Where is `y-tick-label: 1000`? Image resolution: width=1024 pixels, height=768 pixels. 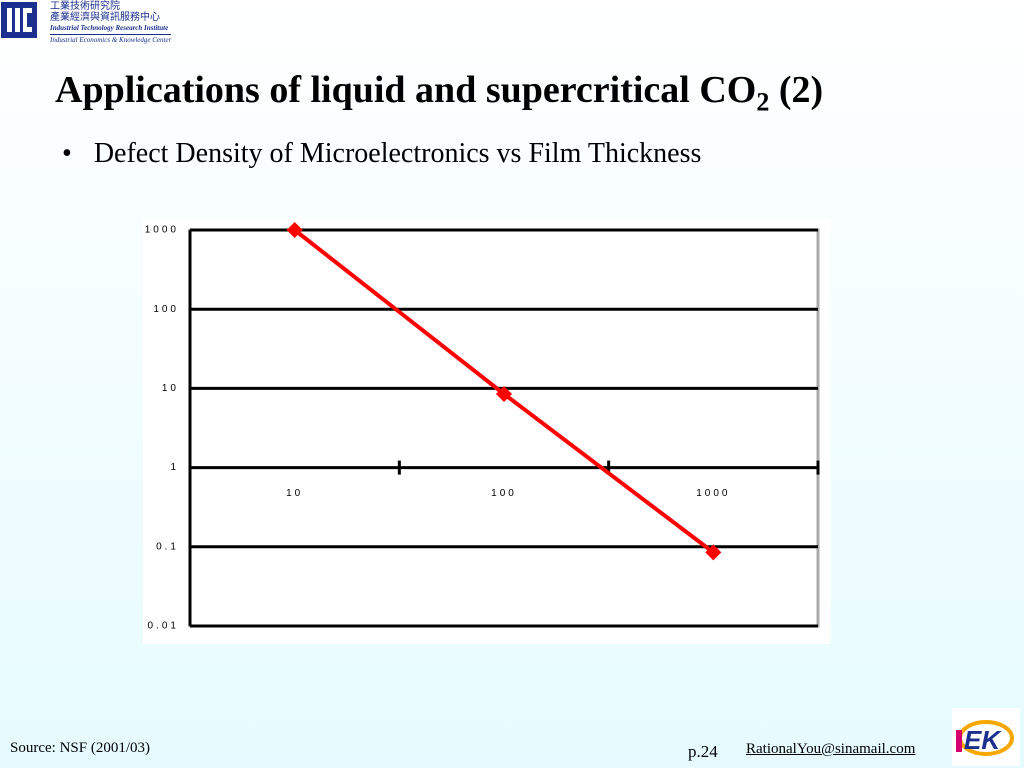 y-tick-label: 1000 is located at coordinates (162, 230).